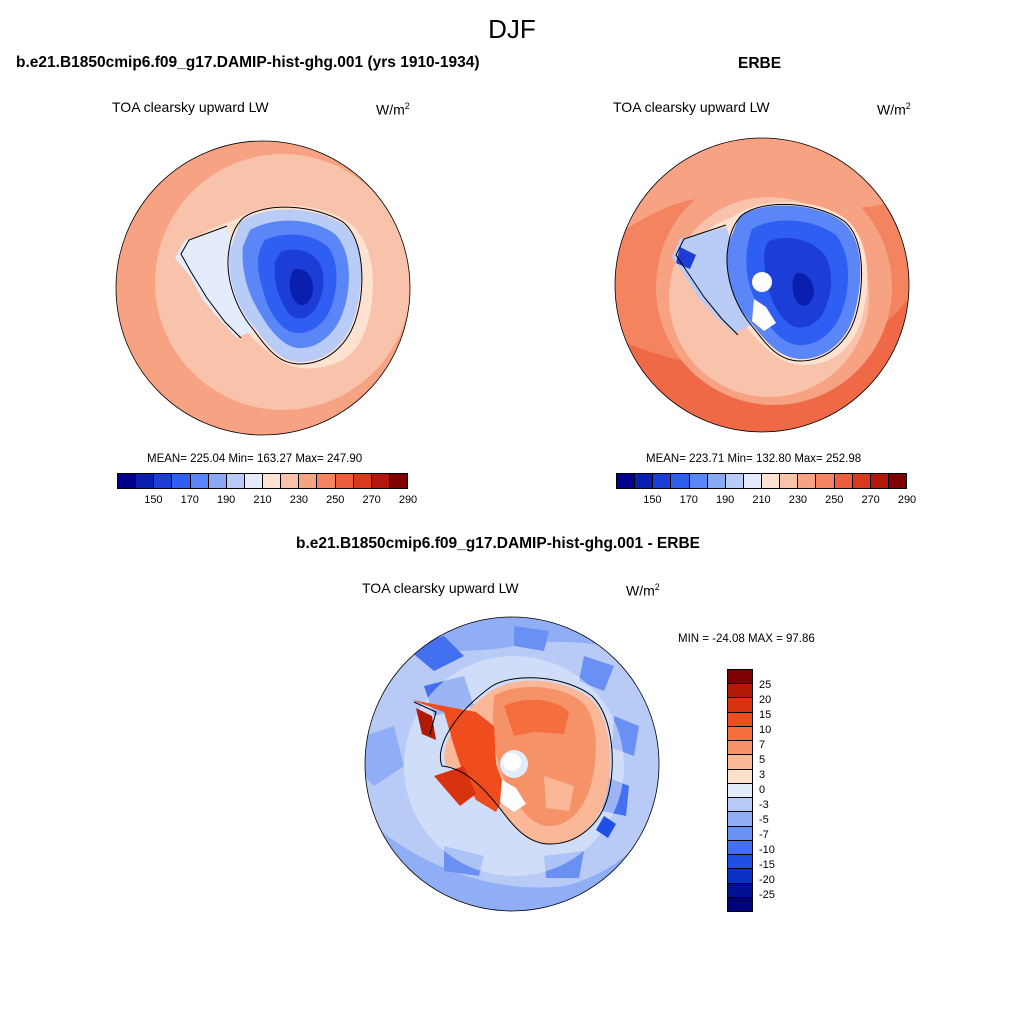 This screenshot has width=1024, height=1024. What do you see at coordinates (765, 700) in the screenshot?
I see `colorbar-tick: 20` at bounding box center [765, 700].